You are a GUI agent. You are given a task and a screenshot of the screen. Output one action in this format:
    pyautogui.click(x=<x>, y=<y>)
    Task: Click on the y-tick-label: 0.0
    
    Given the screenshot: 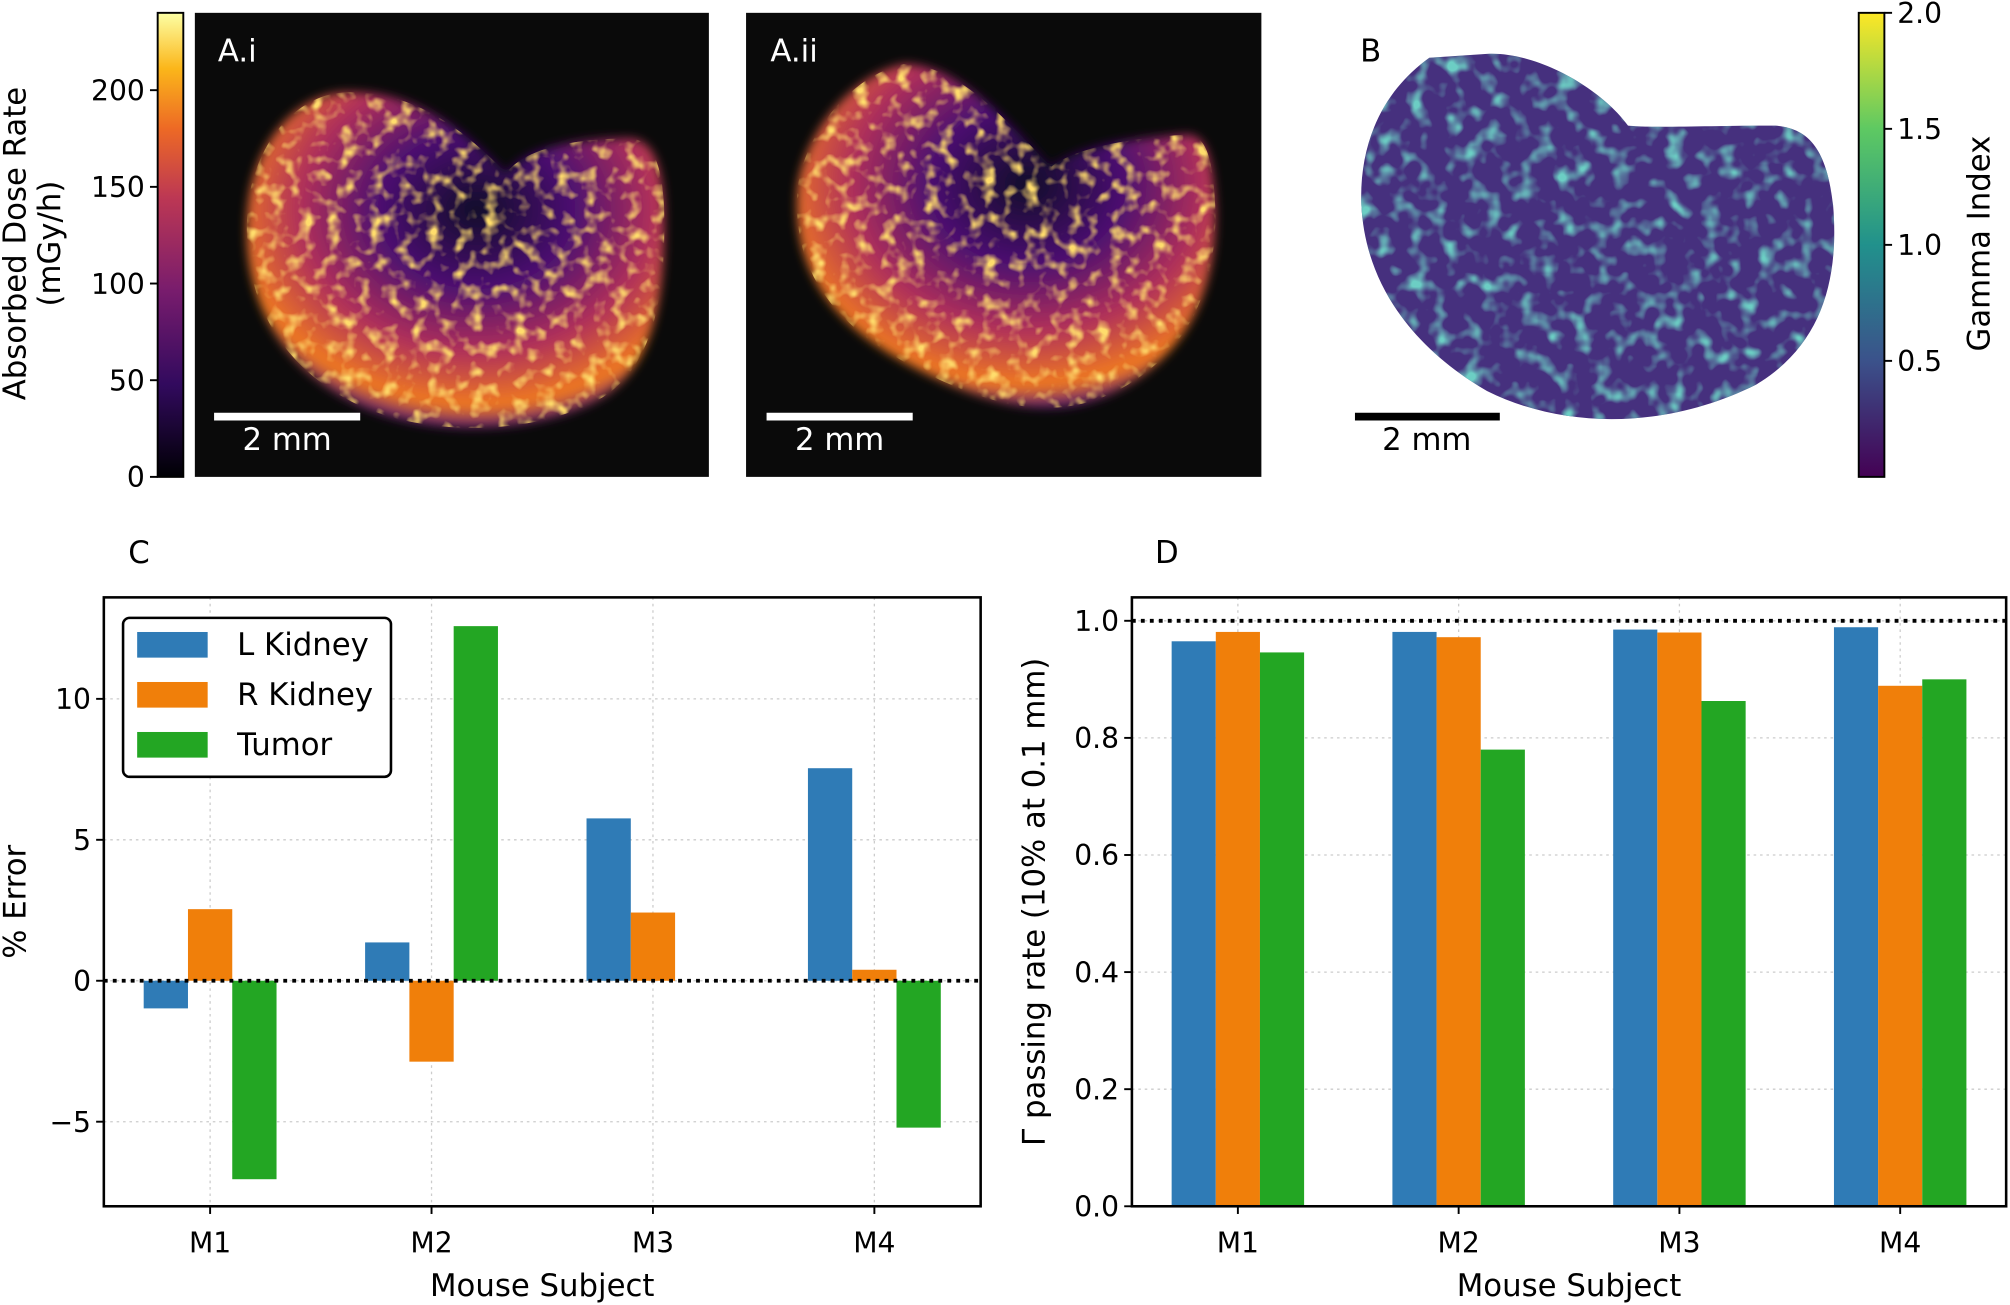 What is the action you would take?
    pyautogui.click(x=1096, y=1207)
    